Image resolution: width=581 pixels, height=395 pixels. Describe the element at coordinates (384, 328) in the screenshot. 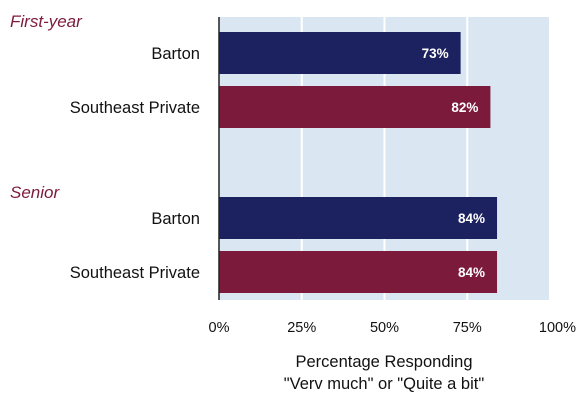

I see `x-tick-label: 50%` at that location.